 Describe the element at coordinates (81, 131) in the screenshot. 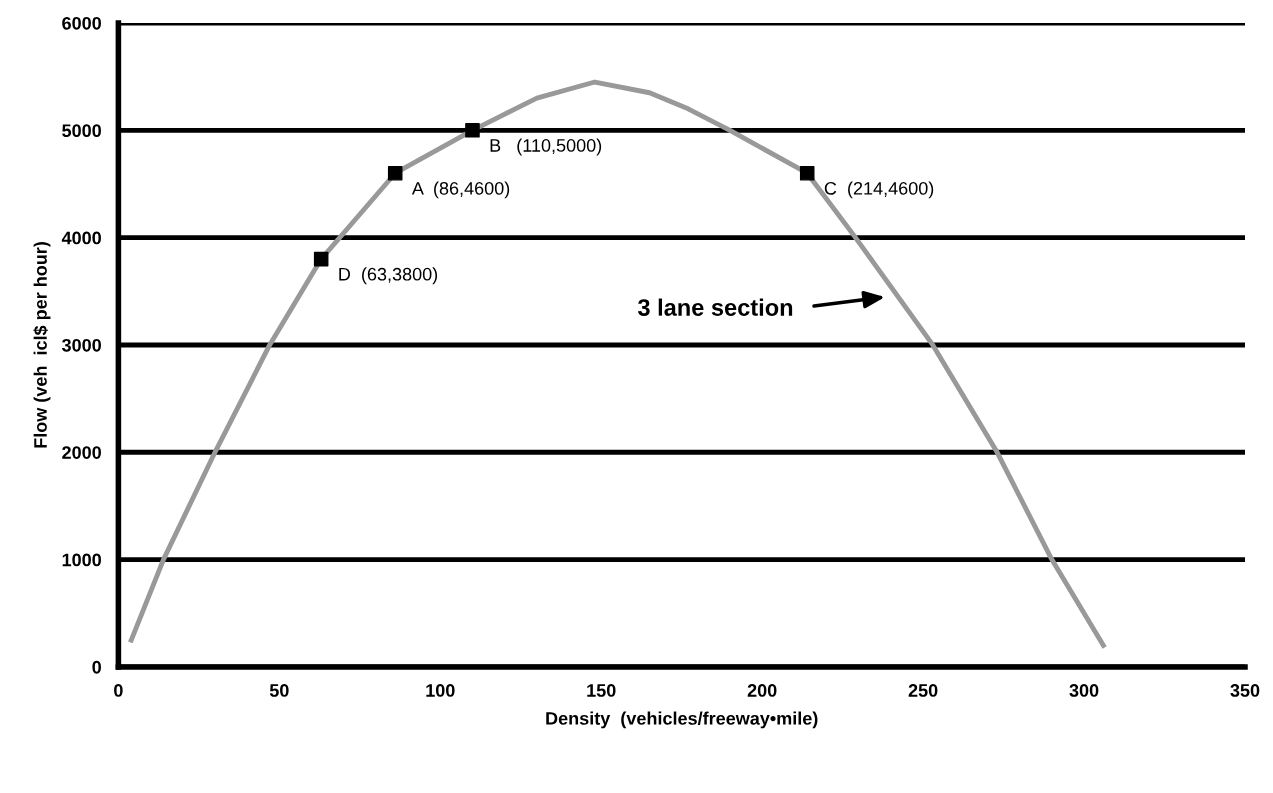

I see `y-tick-label: 5000` at that location.